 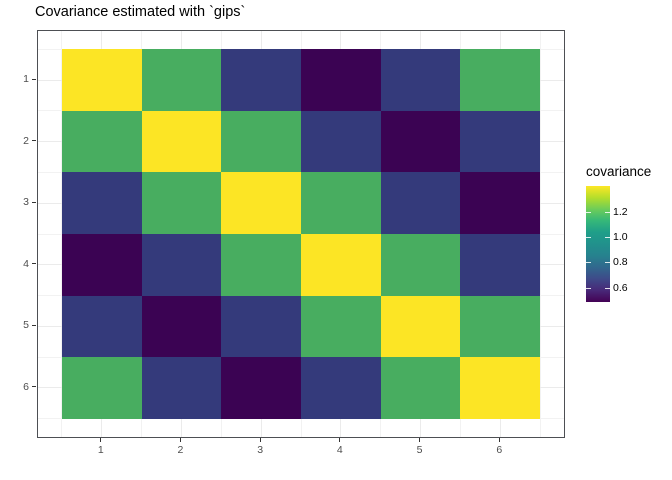 I want to click on plot-title: Covariance estimated with `gips`, so click(x=140, y=12).